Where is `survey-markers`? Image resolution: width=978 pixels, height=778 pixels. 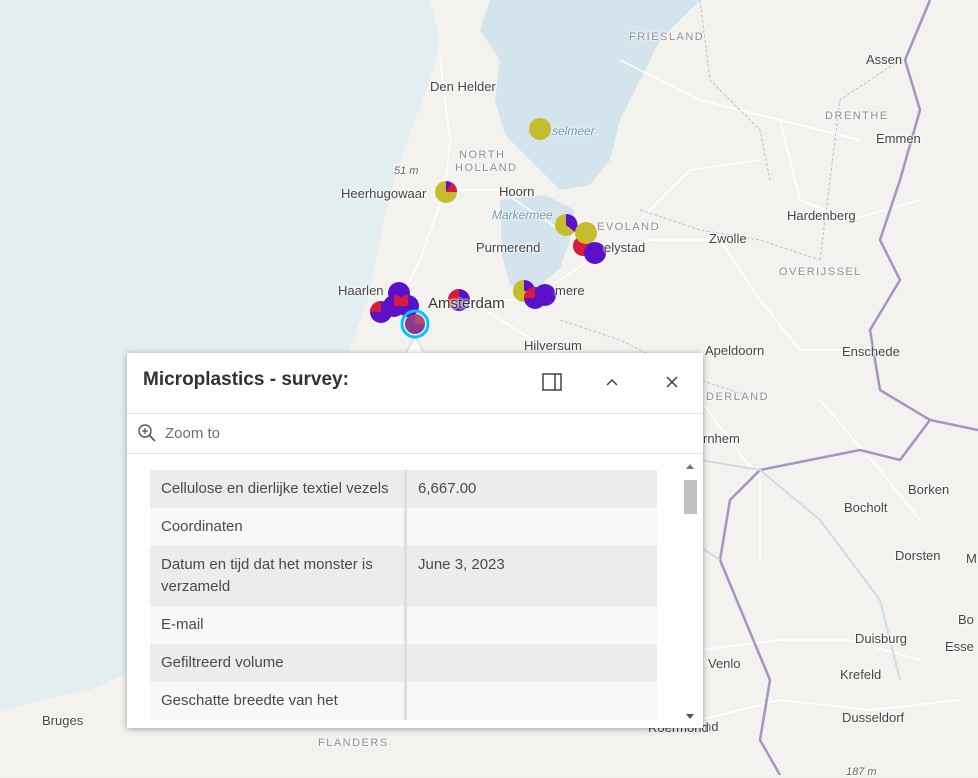 survey-markers is located at coordinates (488, 228).